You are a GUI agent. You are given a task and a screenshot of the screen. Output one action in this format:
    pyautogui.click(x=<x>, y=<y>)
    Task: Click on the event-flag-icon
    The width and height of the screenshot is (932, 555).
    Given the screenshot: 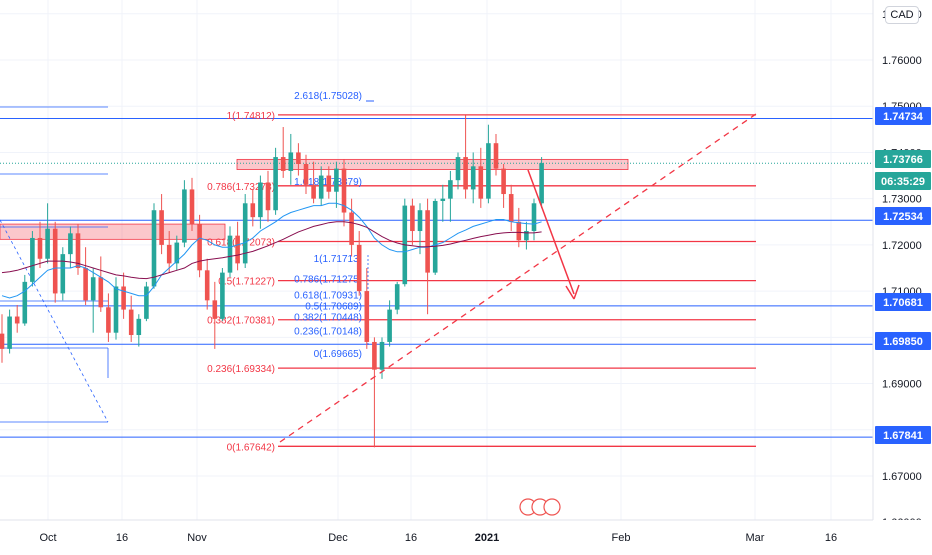 What is the action you would take?
    pyautogui.click(x=552, y=507)
    